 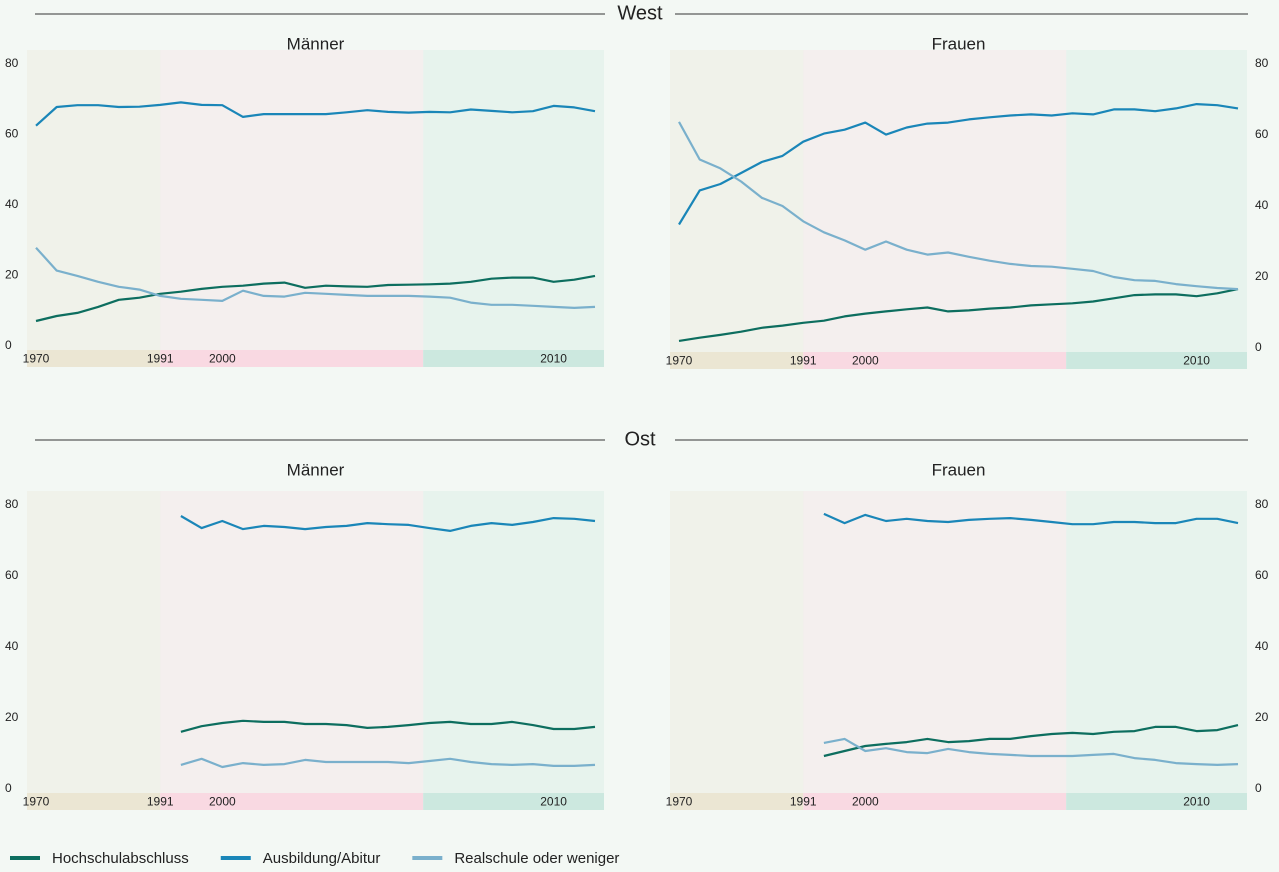 What do you see at coordinates (120, 858) in the screenshot?
I see `legend-label: Hochschulabschluss` at bounding box center [120, 858].